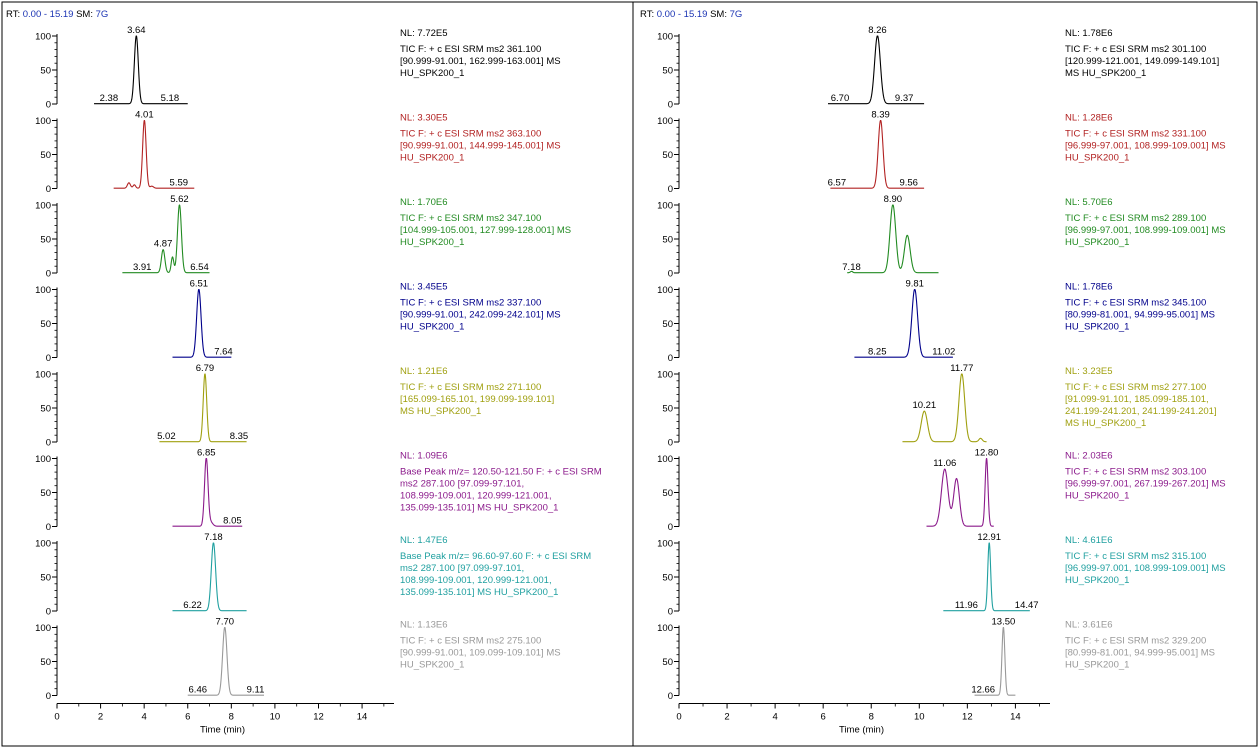 This screenshot has height=755, width=1259. Describe the element at coordinates (736, 14) in the screenshot. I see `sm-value: 7G` at that location.